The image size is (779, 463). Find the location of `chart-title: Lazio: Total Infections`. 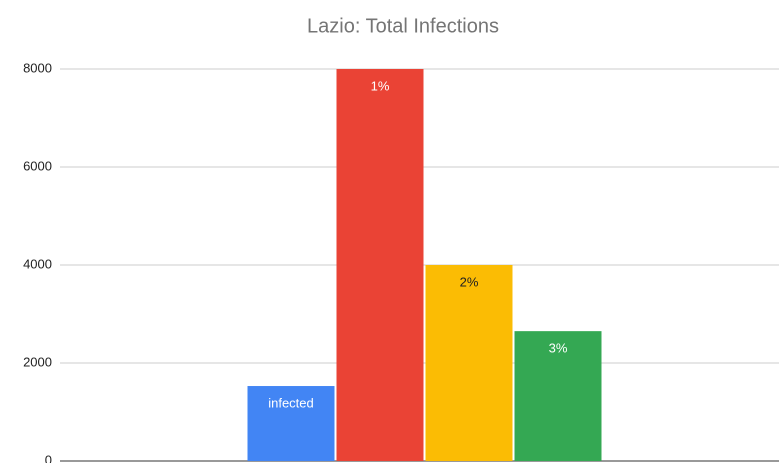

chart-title: Lazio: Total Infections is located at coordinates (403, 26).